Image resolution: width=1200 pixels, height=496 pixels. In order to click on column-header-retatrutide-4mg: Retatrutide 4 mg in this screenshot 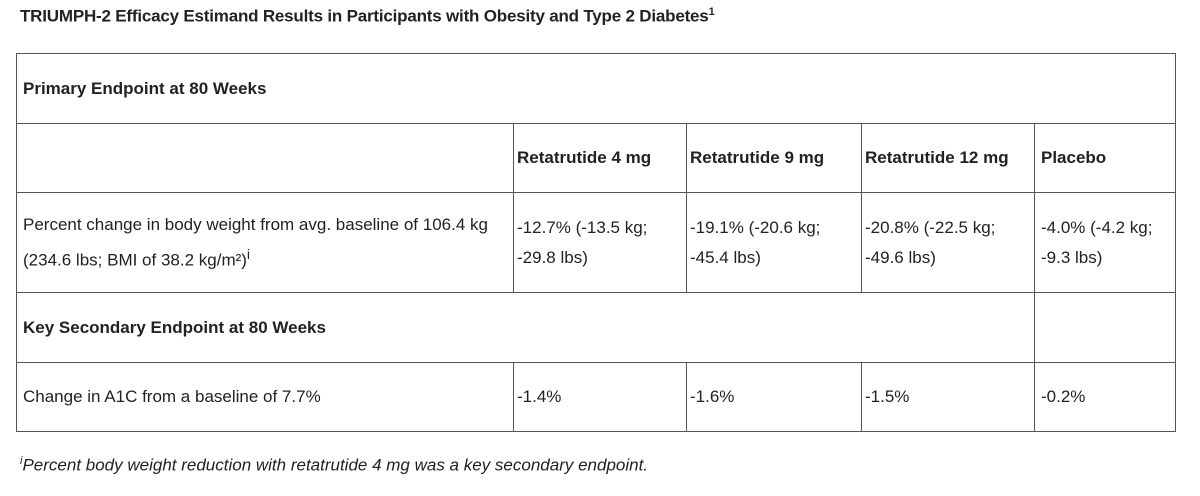, I will do `click(600, 158)`.